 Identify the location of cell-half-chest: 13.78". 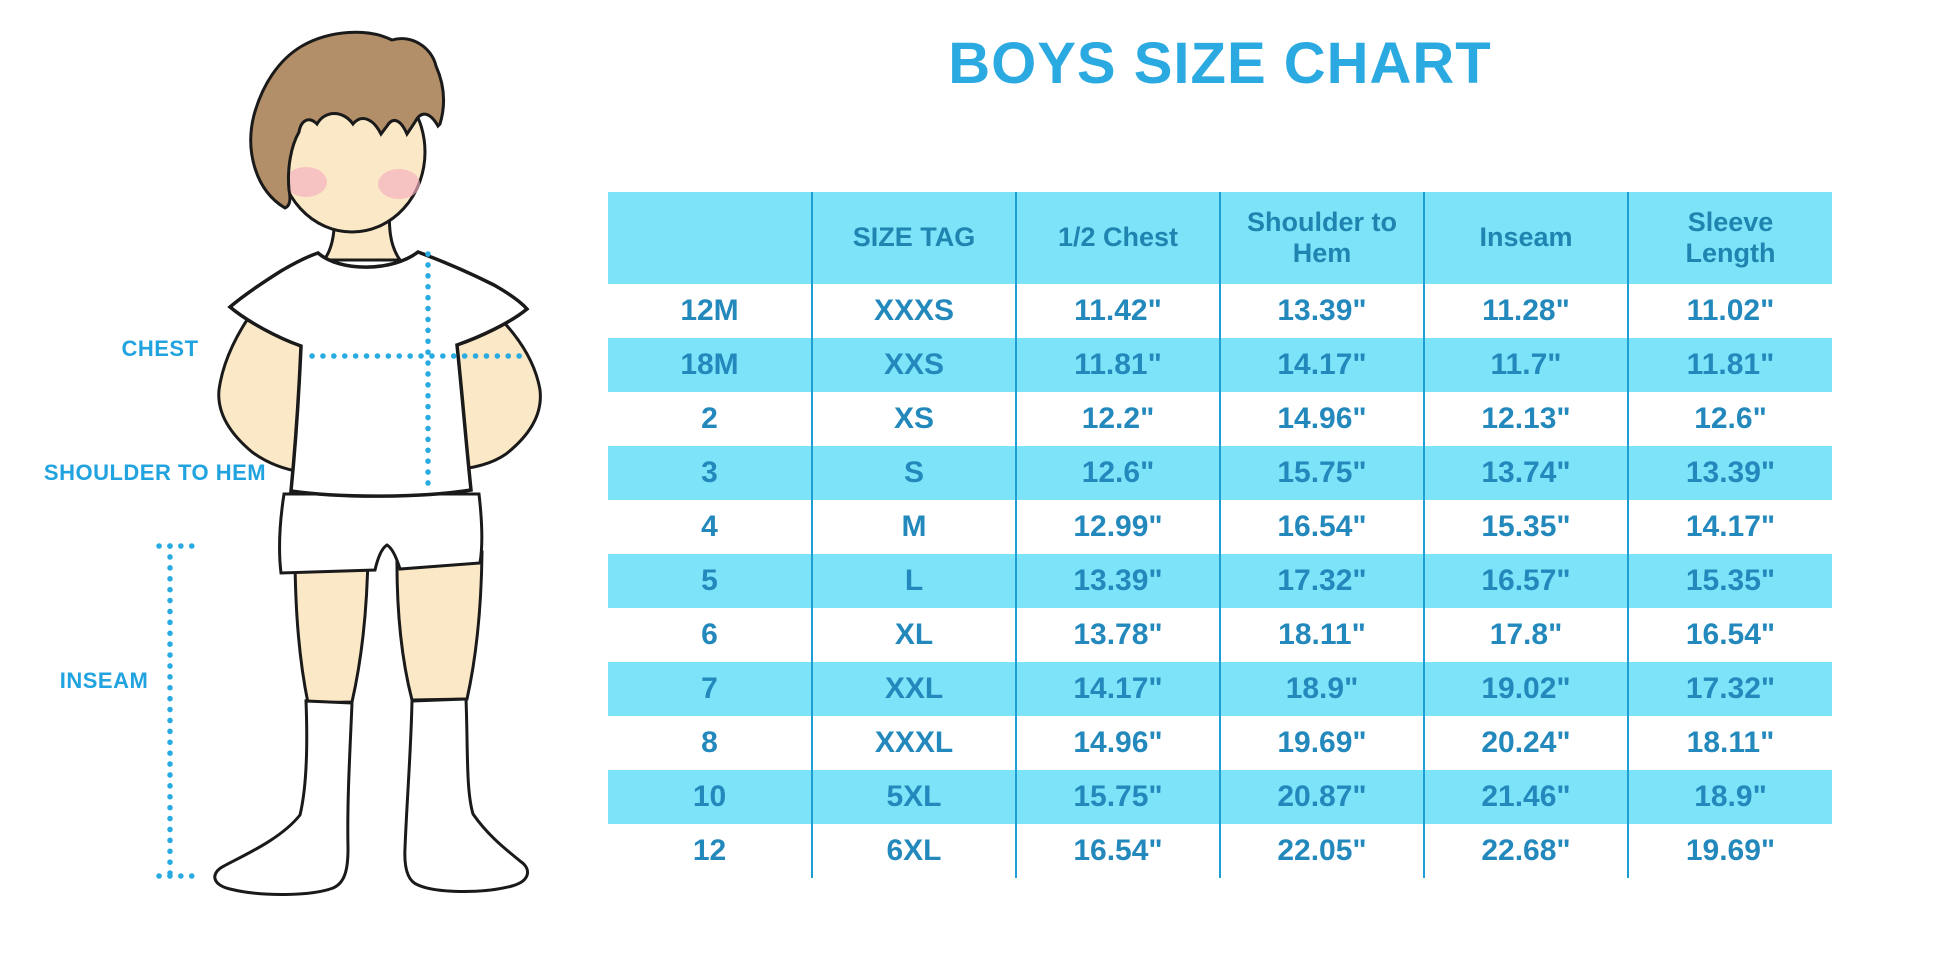
(1117, 635).